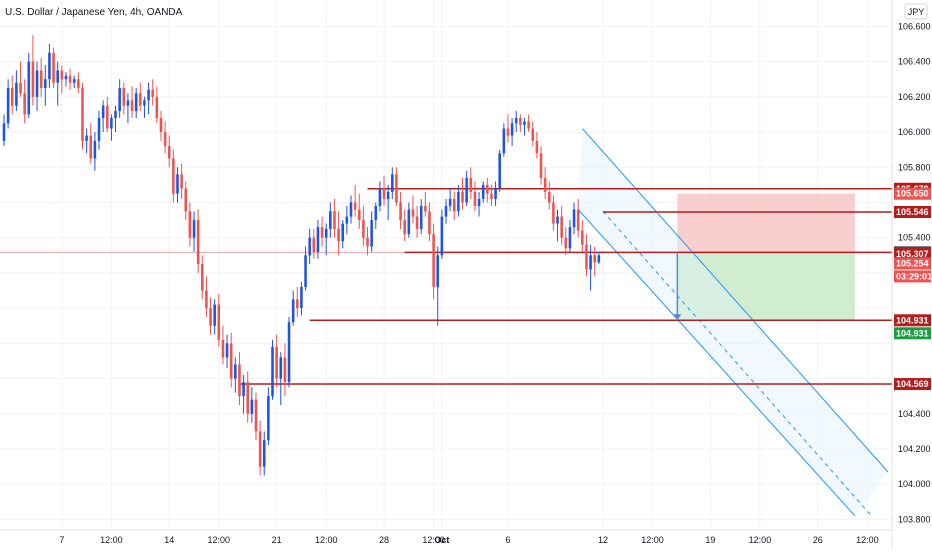 This screenshot has width=932, height=555. Describe the element at coordinates (384, 540) in the screenshot. I see `x-tick-label: 28` at that location.